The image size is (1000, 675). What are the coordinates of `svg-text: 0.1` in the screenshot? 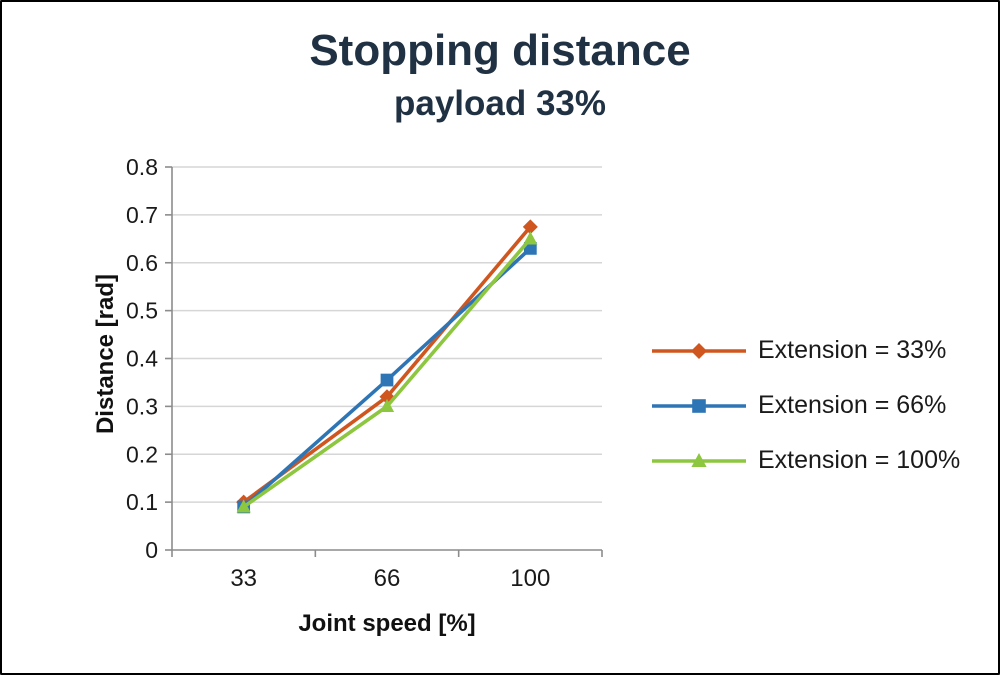 It's located at (142, 502).